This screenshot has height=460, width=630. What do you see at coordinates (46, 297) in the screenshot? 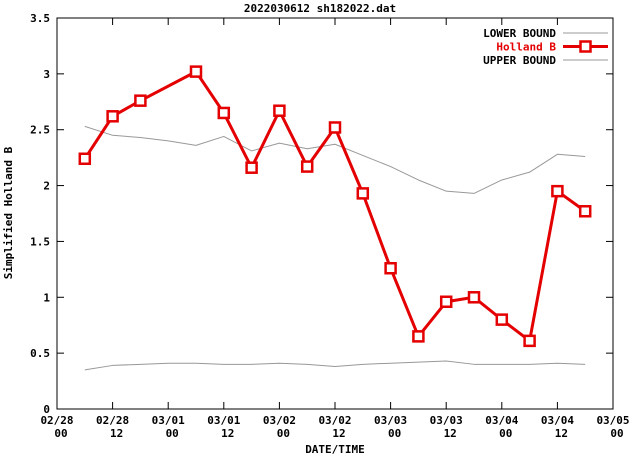
I see `y-tick-label: 1` at bounding box center [46, 297].